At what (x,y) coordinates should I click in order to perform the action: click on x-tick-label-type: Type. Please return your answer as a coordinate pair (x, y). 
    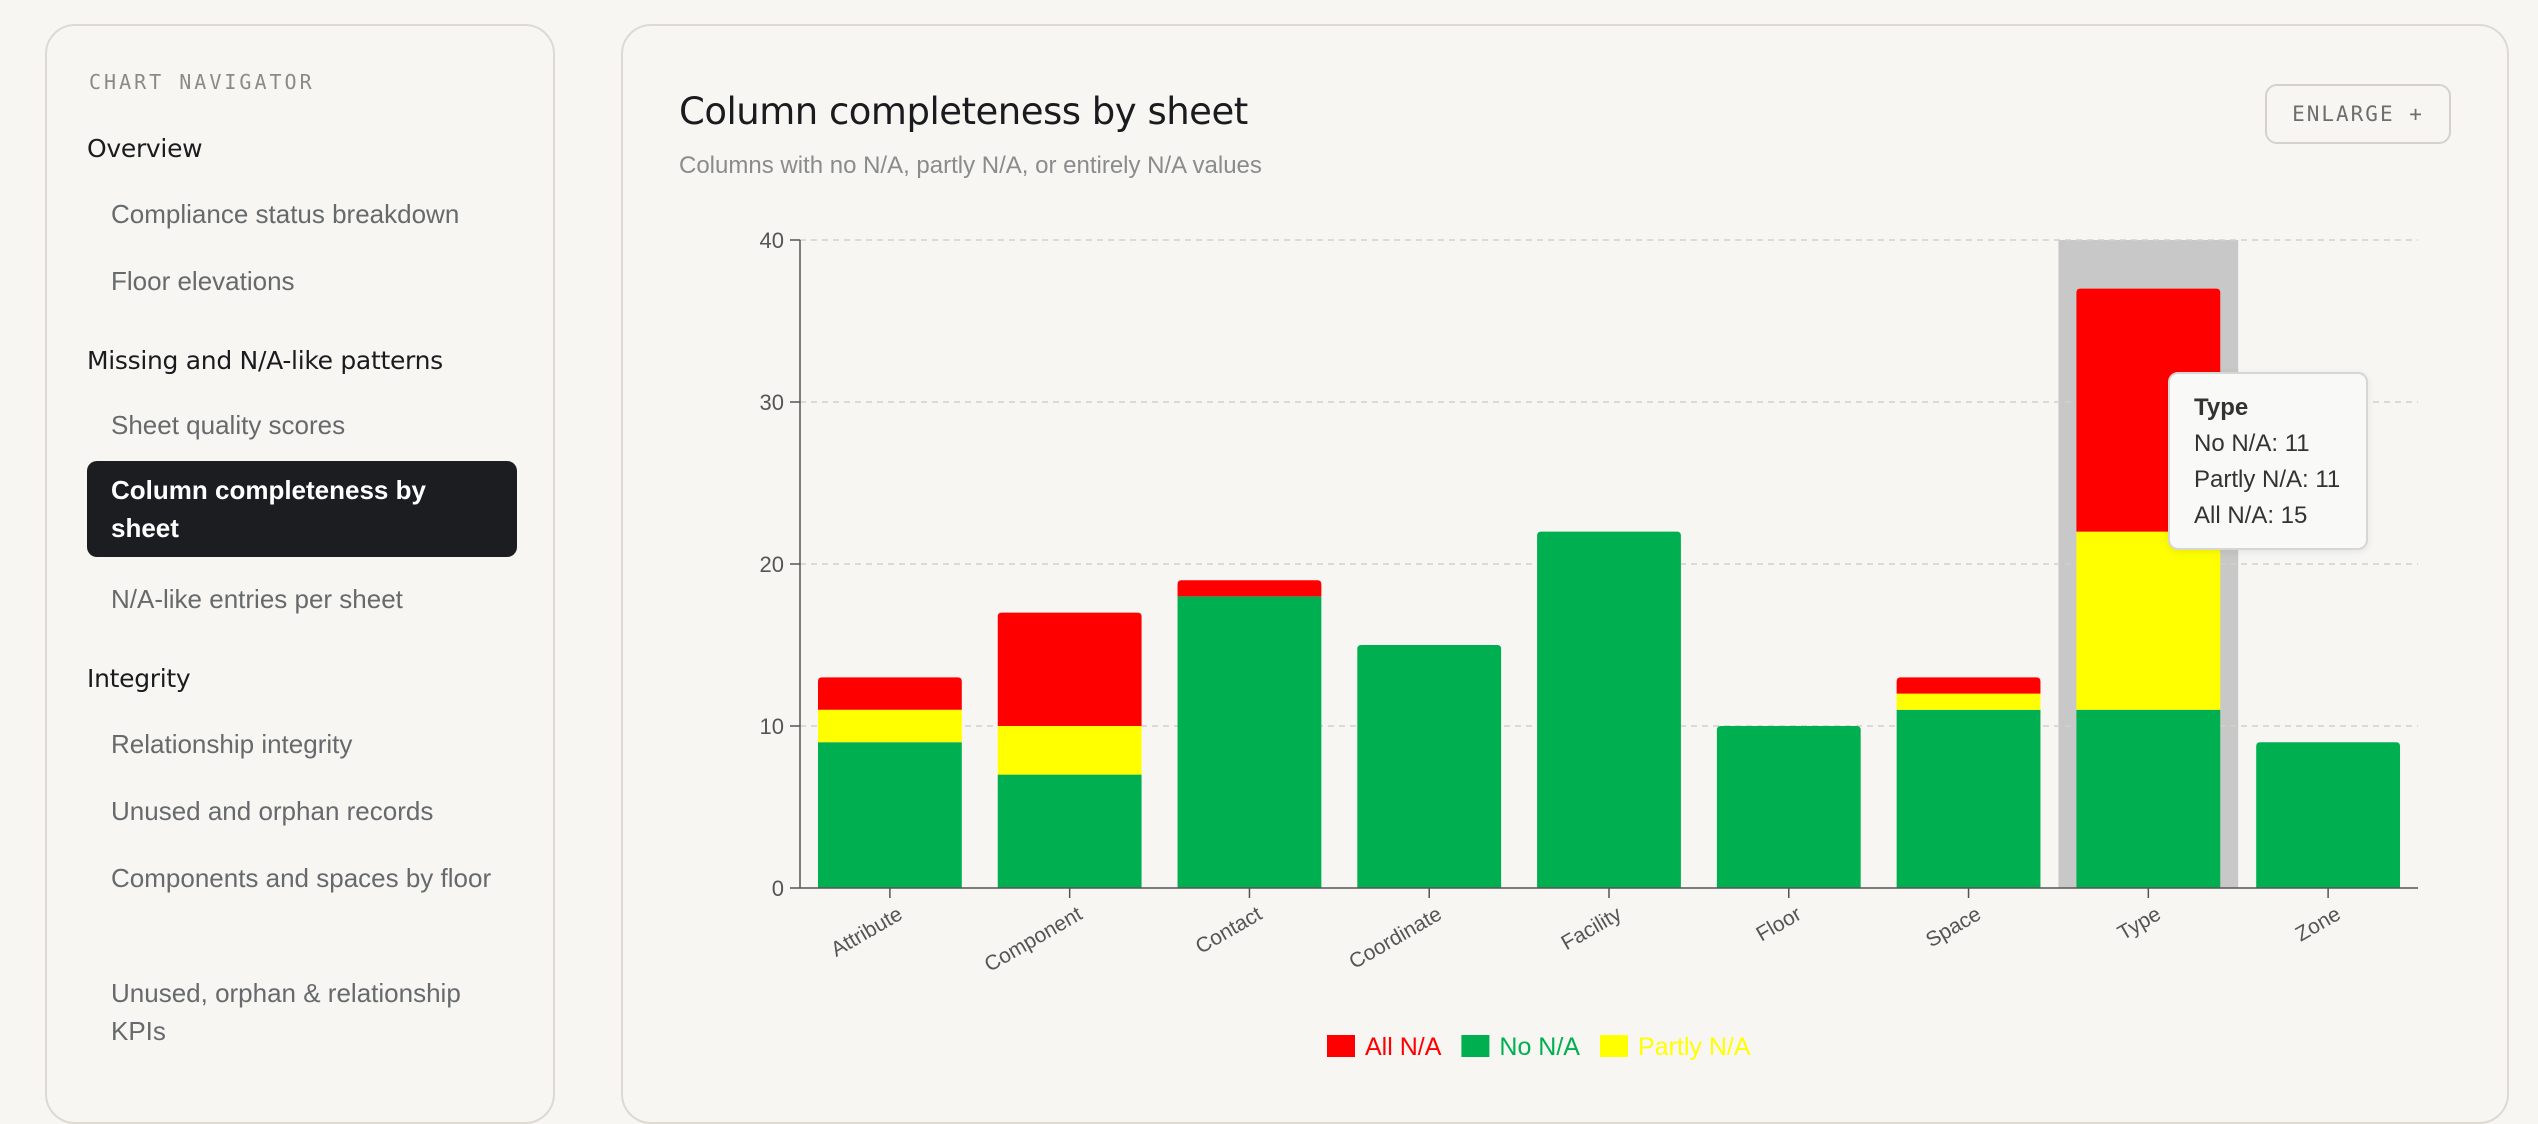
    Looking at the image, I should click on (2139, 923).